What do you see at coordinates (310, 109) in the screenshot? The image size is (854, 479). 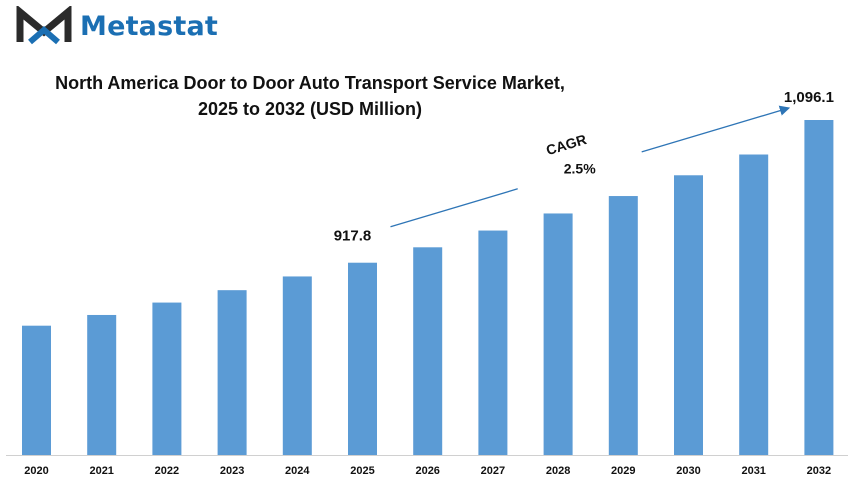 I see `chart-title-line-2: 2025 to 2032 (USD Million)` at bounding box center [310, 109].